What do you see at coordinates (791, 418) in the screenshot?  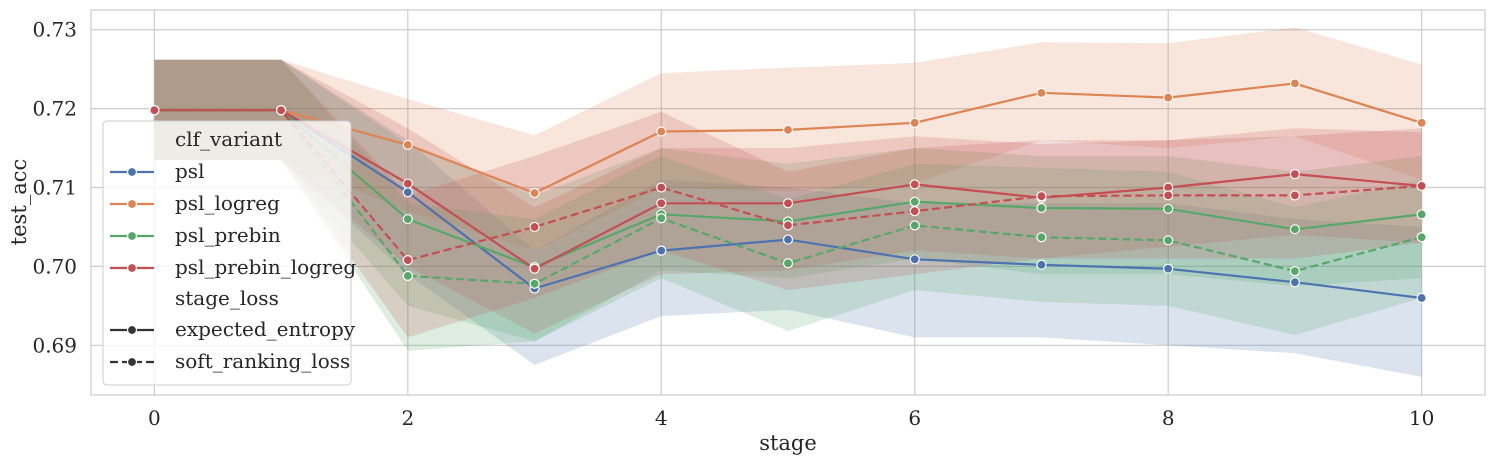 I see `x-tick-labels: 0 2 4 6 8 10` at bounding box center [791, 418].